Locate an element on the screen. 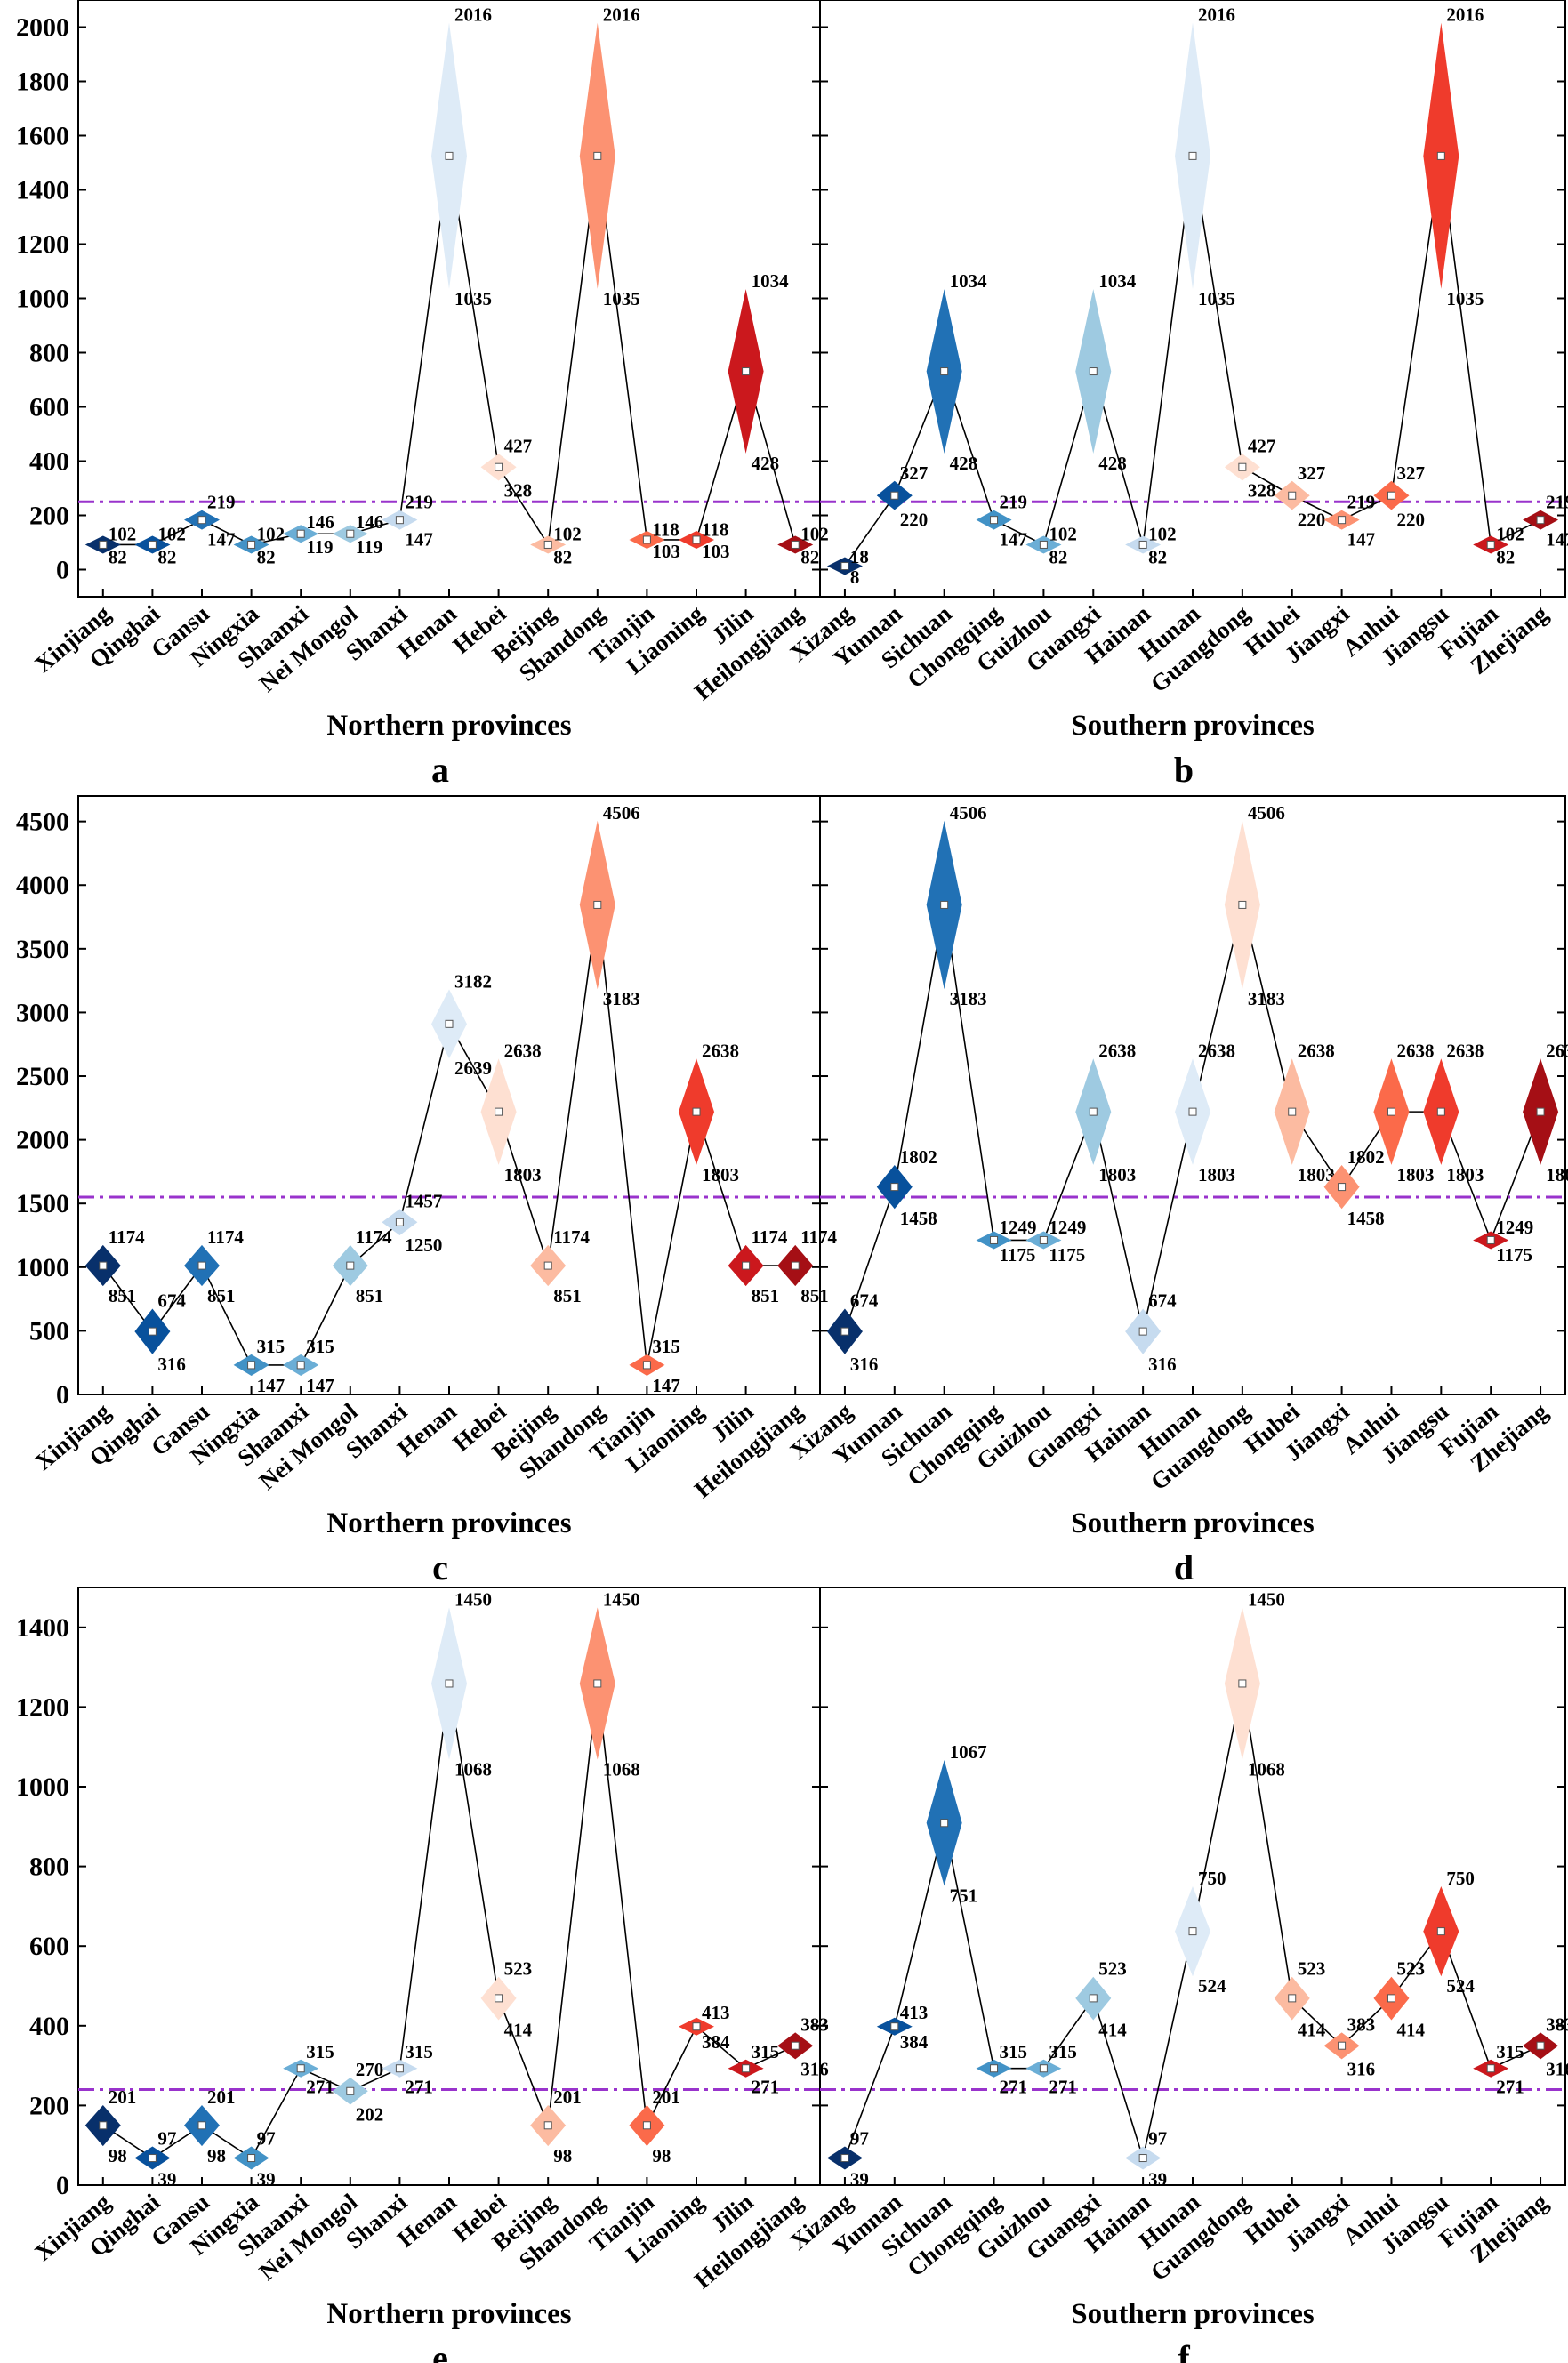 This screenshot has height=2363, width=1568. y-tick-label: 500 is located at coordinates (49, 1331).